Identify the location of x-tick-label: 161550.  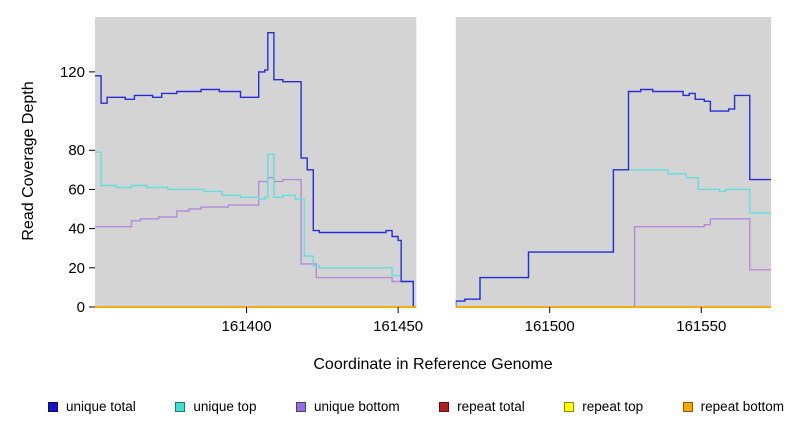
(701, 326).